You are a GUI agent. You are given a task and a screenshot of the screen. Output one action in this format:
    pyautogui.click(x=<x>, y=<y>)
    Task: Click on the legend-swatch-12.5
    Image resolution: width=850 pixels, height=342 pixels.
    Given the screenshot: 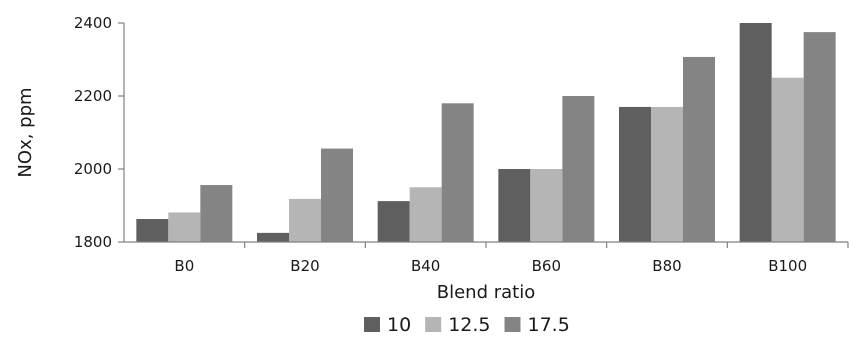 What is the action you would take?
    pyautogui.click(x=433, y=324)
    